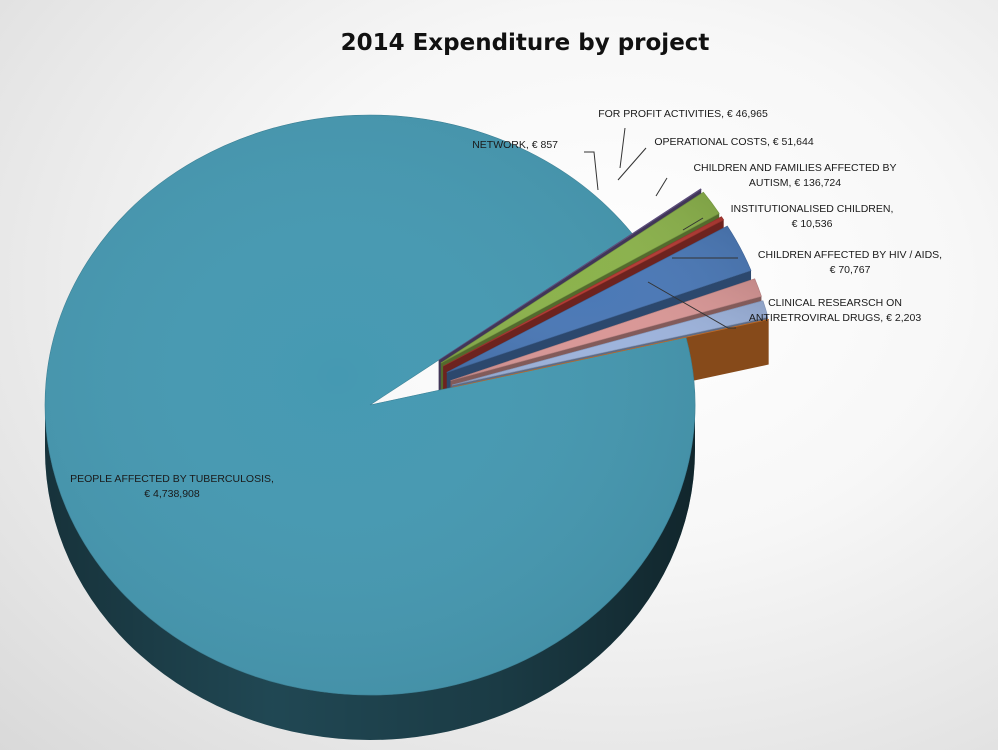 The height and width of the screenshot is (750, 998). Describe the element at coordinates (812, 209) in the screenshot. I see `slice-data-label: INSTITUTIONALISED CHILDREN,` at that location.